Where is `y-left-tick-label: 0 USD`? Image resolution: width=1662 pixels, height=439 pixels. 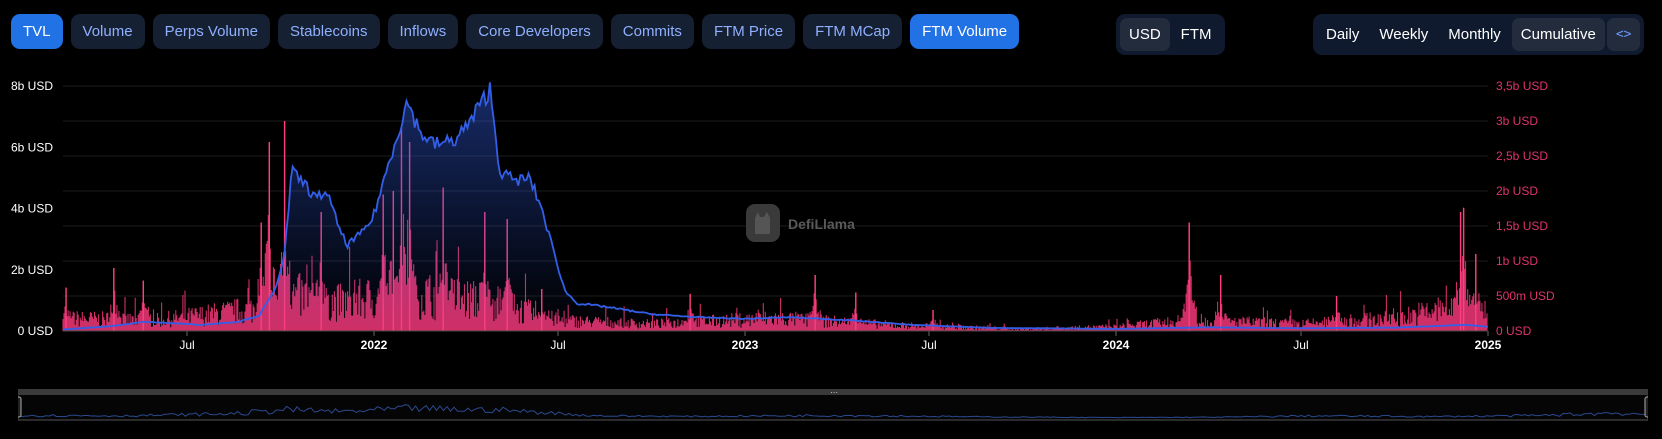 y-left-tick-label: 0 USD is located at coordinates (36, 331).